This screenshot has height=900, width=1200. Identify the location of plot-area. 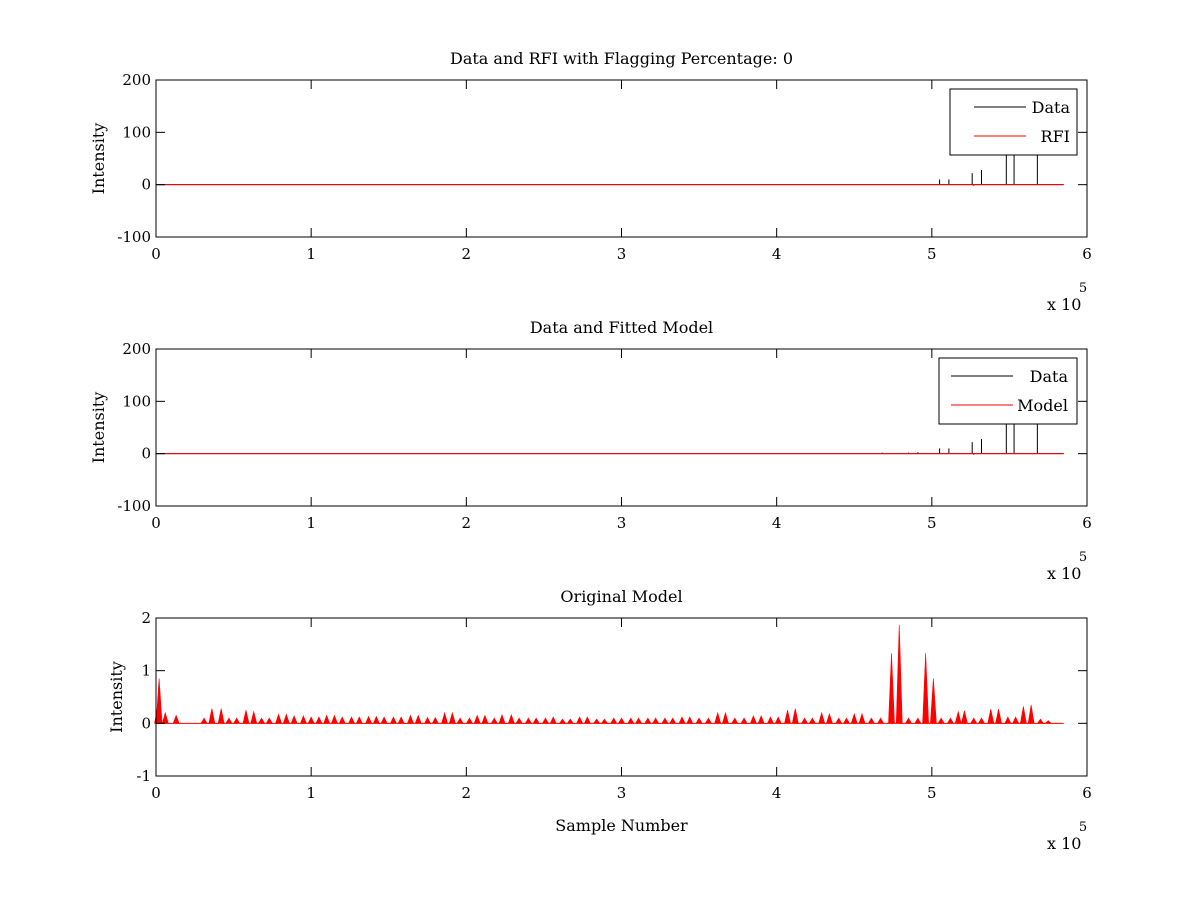
(610, 438).